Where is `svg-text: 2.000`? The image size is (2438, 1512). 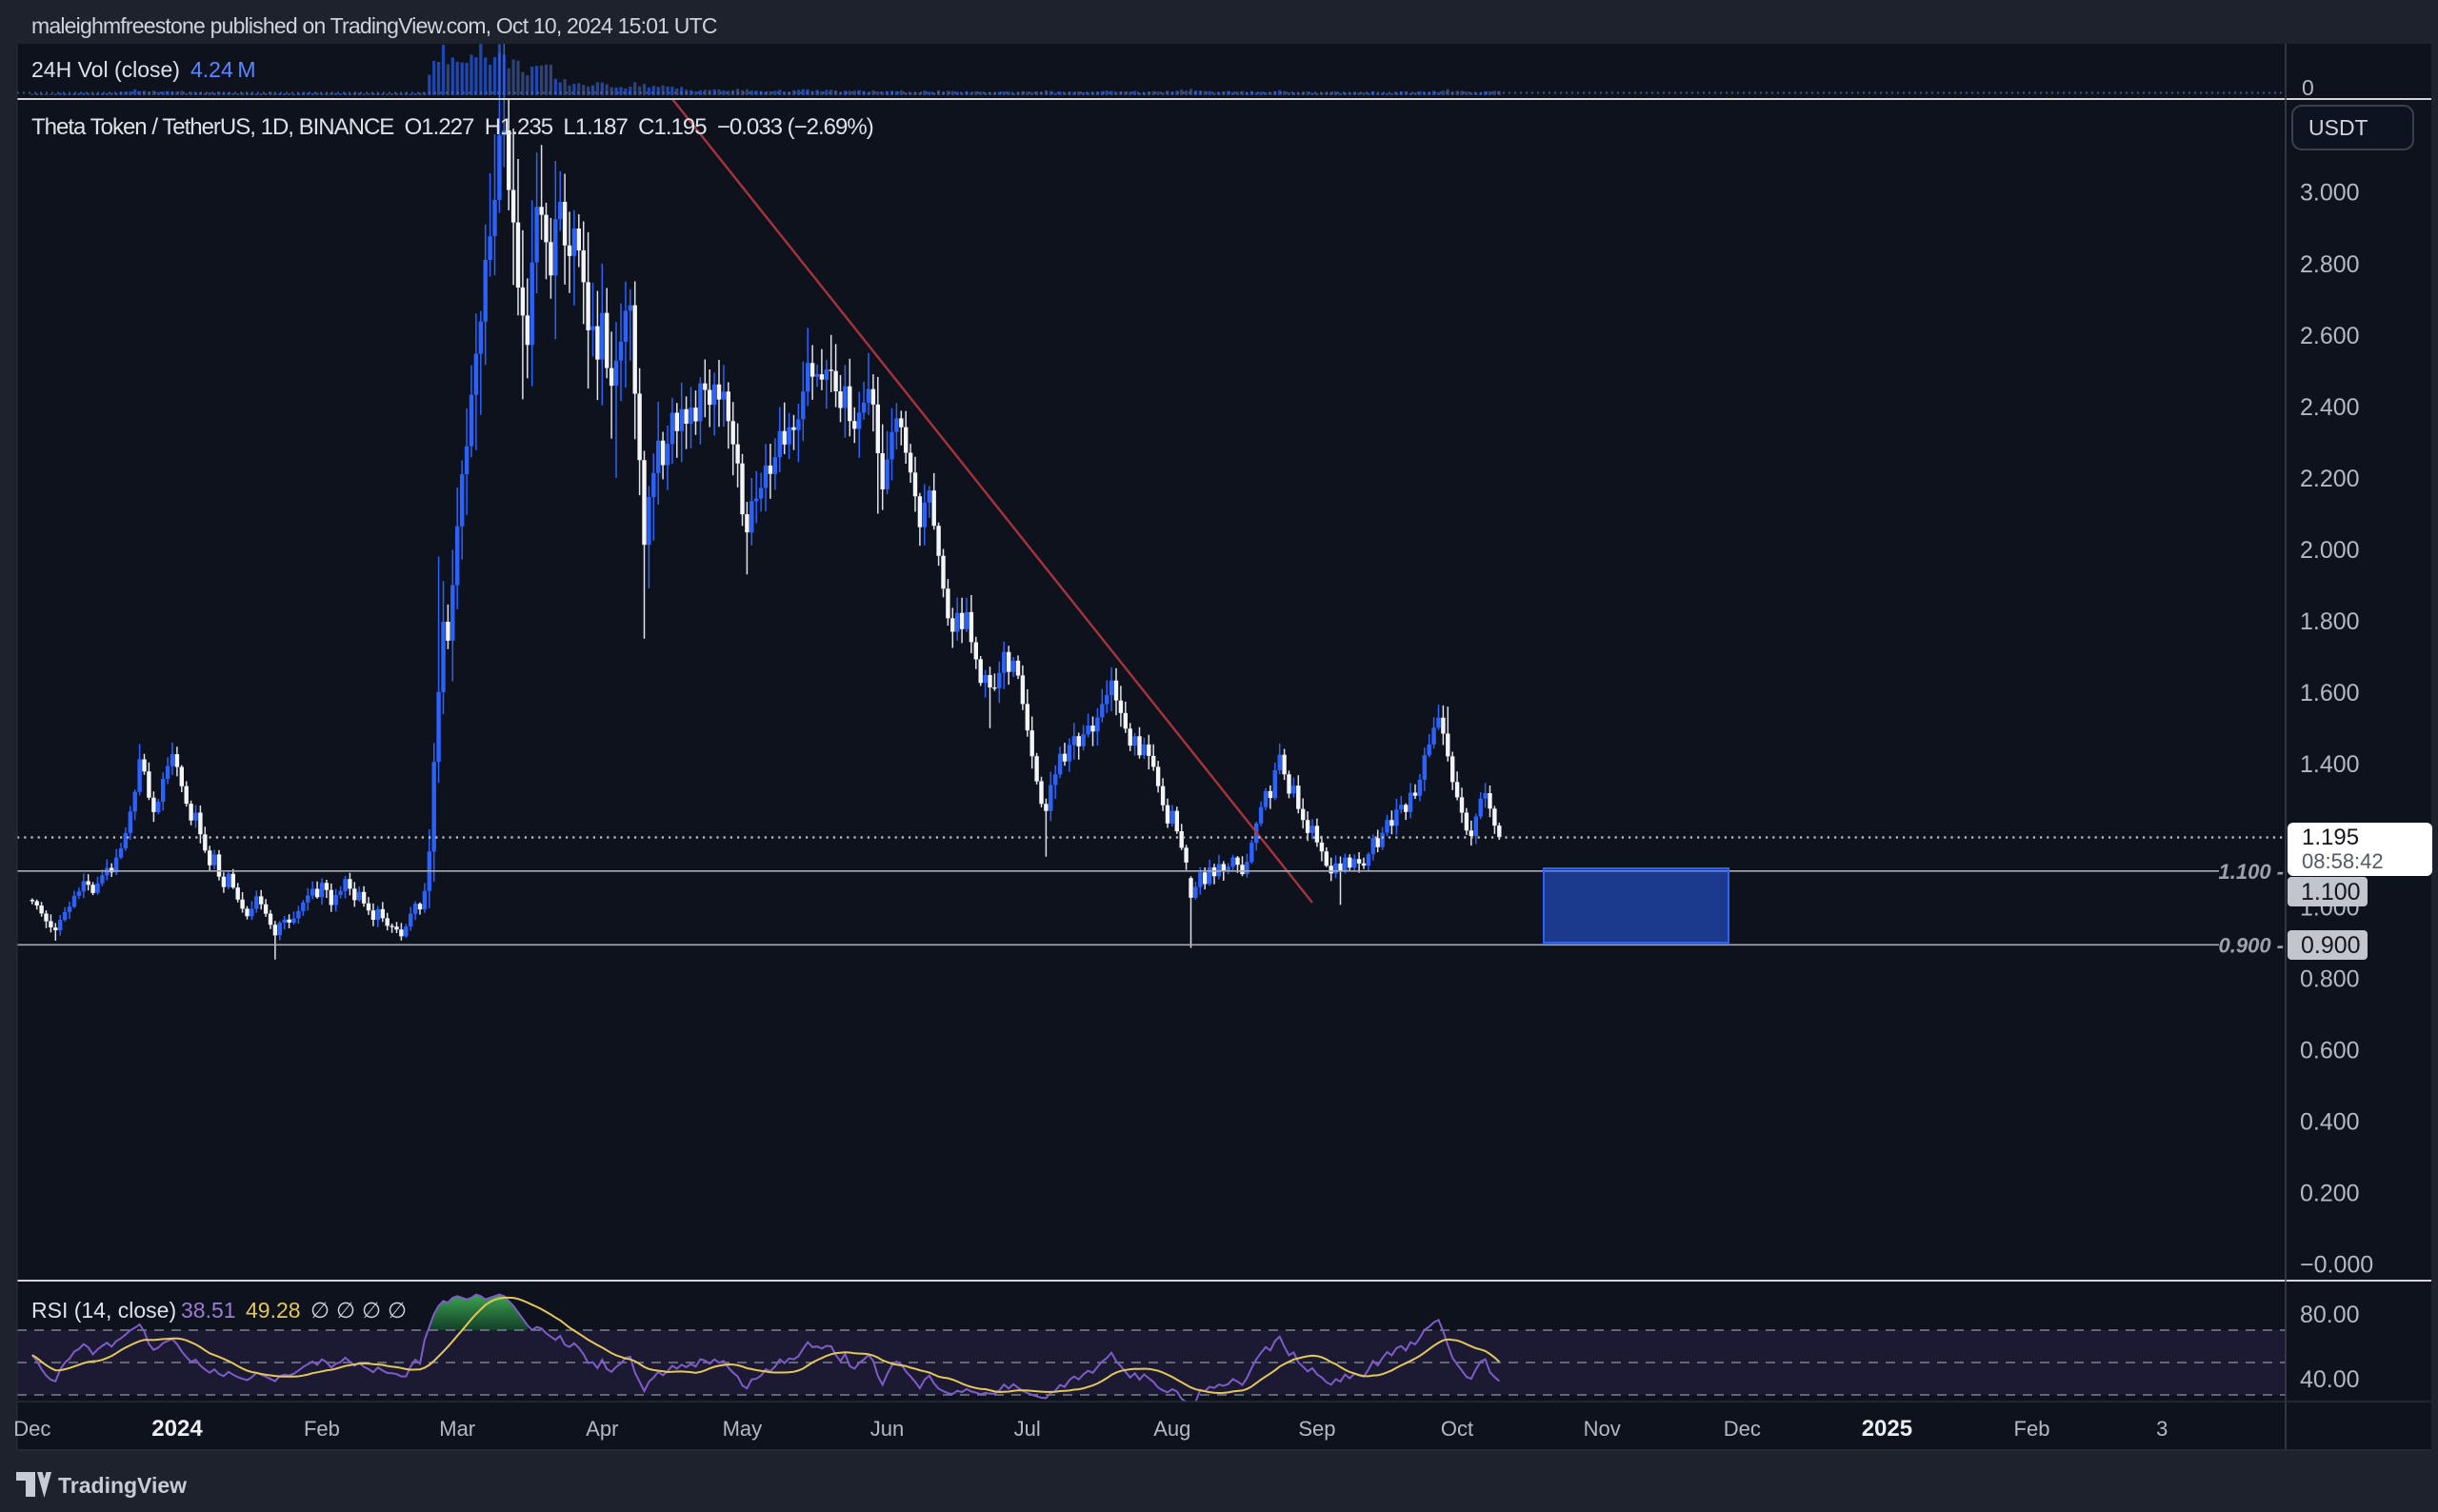
svg-text: 2.000 is located at coordinates (2330, 550).